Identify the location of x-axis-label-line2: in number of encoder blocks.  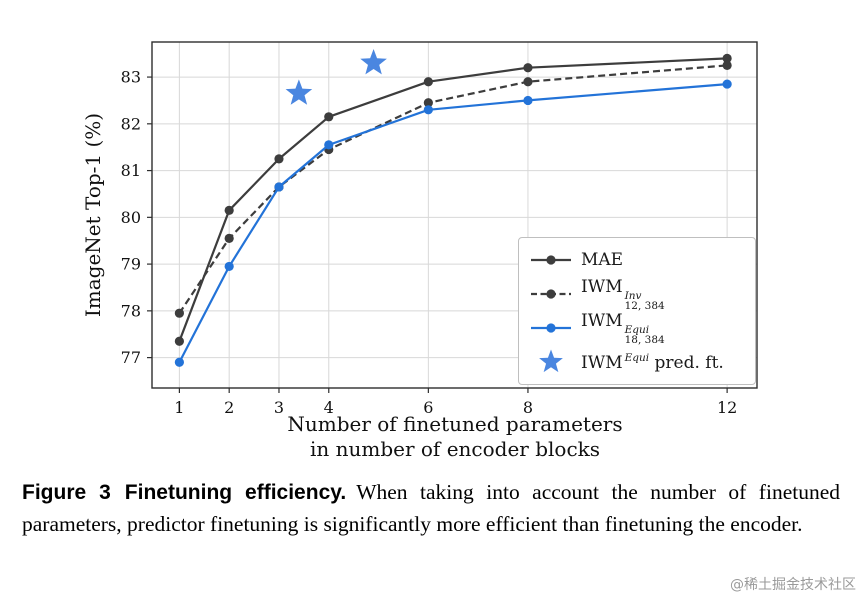
(455, 449).